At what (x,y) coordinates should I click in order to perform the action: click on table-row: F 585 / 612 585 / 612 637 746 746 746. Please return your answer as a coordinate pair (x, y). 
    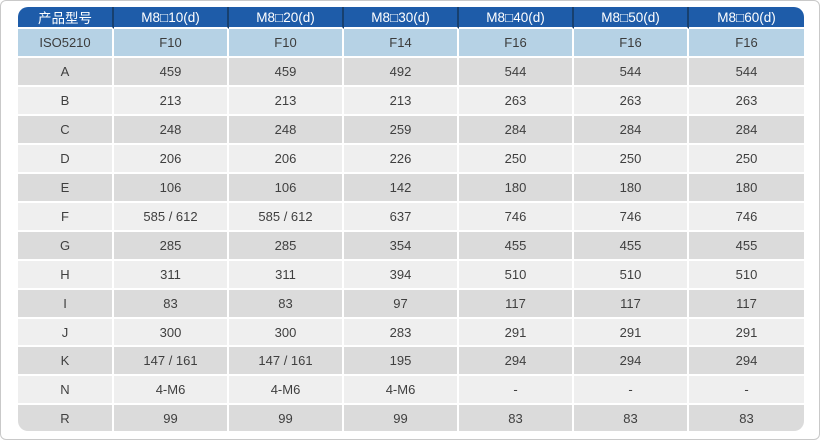
    Looking at the image, I should click on (411, 217).